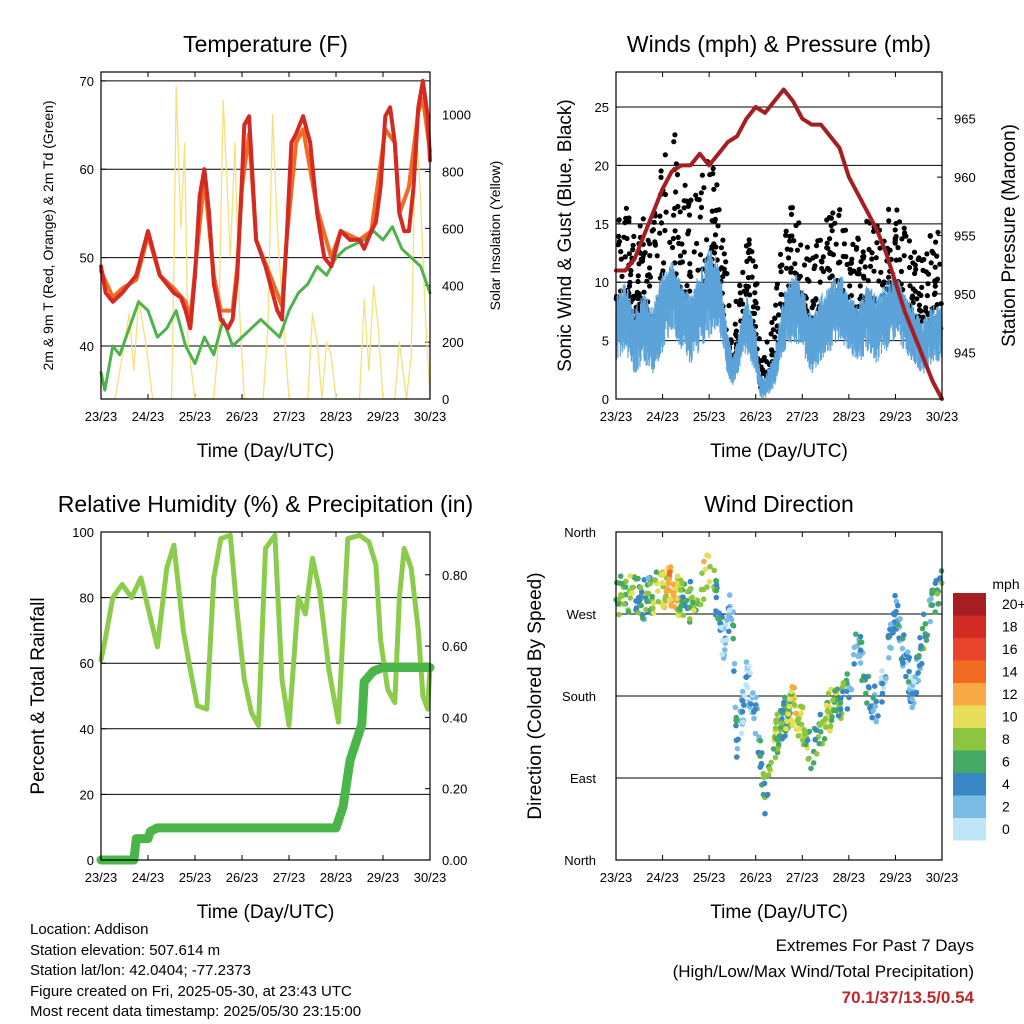 Image resolution: width=1024 pixels, height=1024 pixels. What do you see at coordinates (48, 236) in the screenshot?
I see `temperature-ylabel: 2m & 9m T (Red, Orange) & 2m Td (Green)` at bounding box center [48, 236].